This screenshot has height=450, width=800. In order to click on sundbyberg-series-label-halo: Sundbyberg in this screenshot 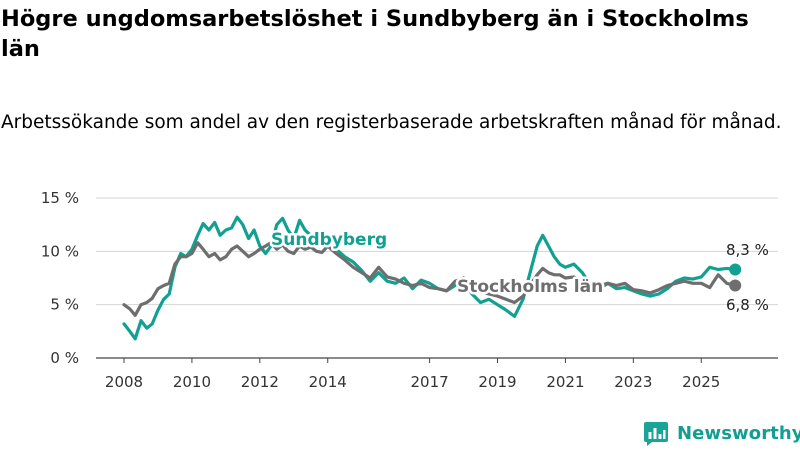, I will do `click(329, 240)`.